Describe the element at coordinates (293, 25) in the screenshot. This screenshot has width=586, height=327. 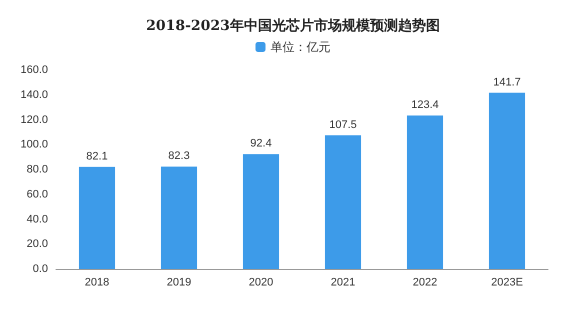
I see `chart-title: 2018-2023年中国光芯片市场规模预测趋势图` at that location.